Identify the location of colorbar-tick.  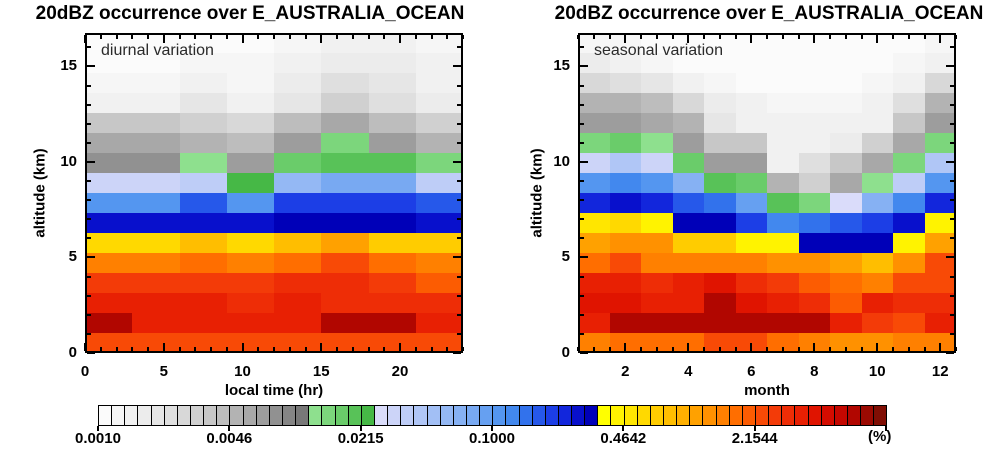
(886, 428).